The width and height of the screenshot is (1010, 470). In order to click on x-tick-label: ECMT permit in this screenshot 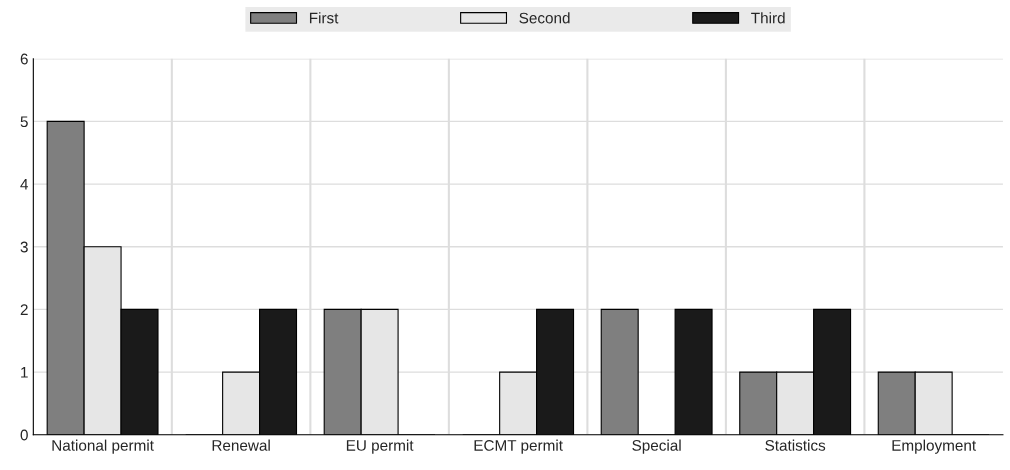, I will do `click(518, 446)`.